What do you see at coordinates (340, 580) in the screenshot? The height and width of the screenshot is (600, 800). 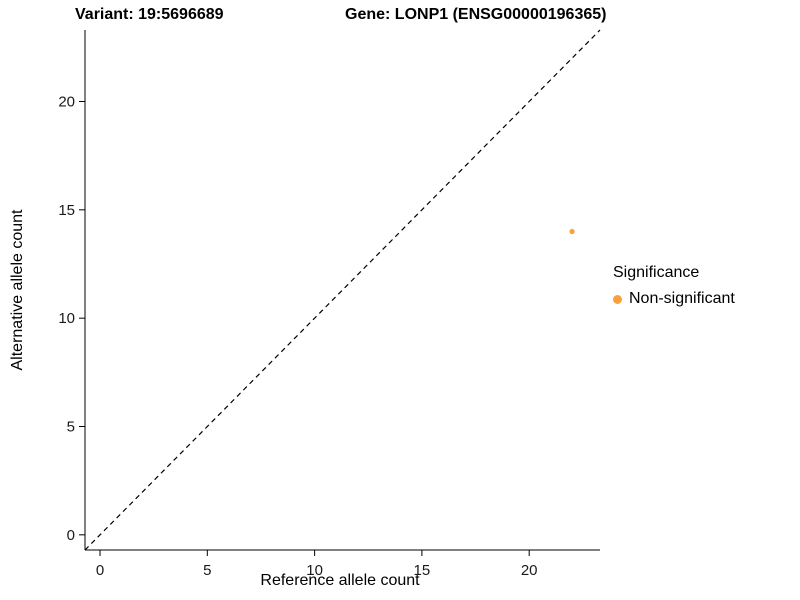 I see `x-axis-label: Reference allele count` at bounding box center [340, 580].